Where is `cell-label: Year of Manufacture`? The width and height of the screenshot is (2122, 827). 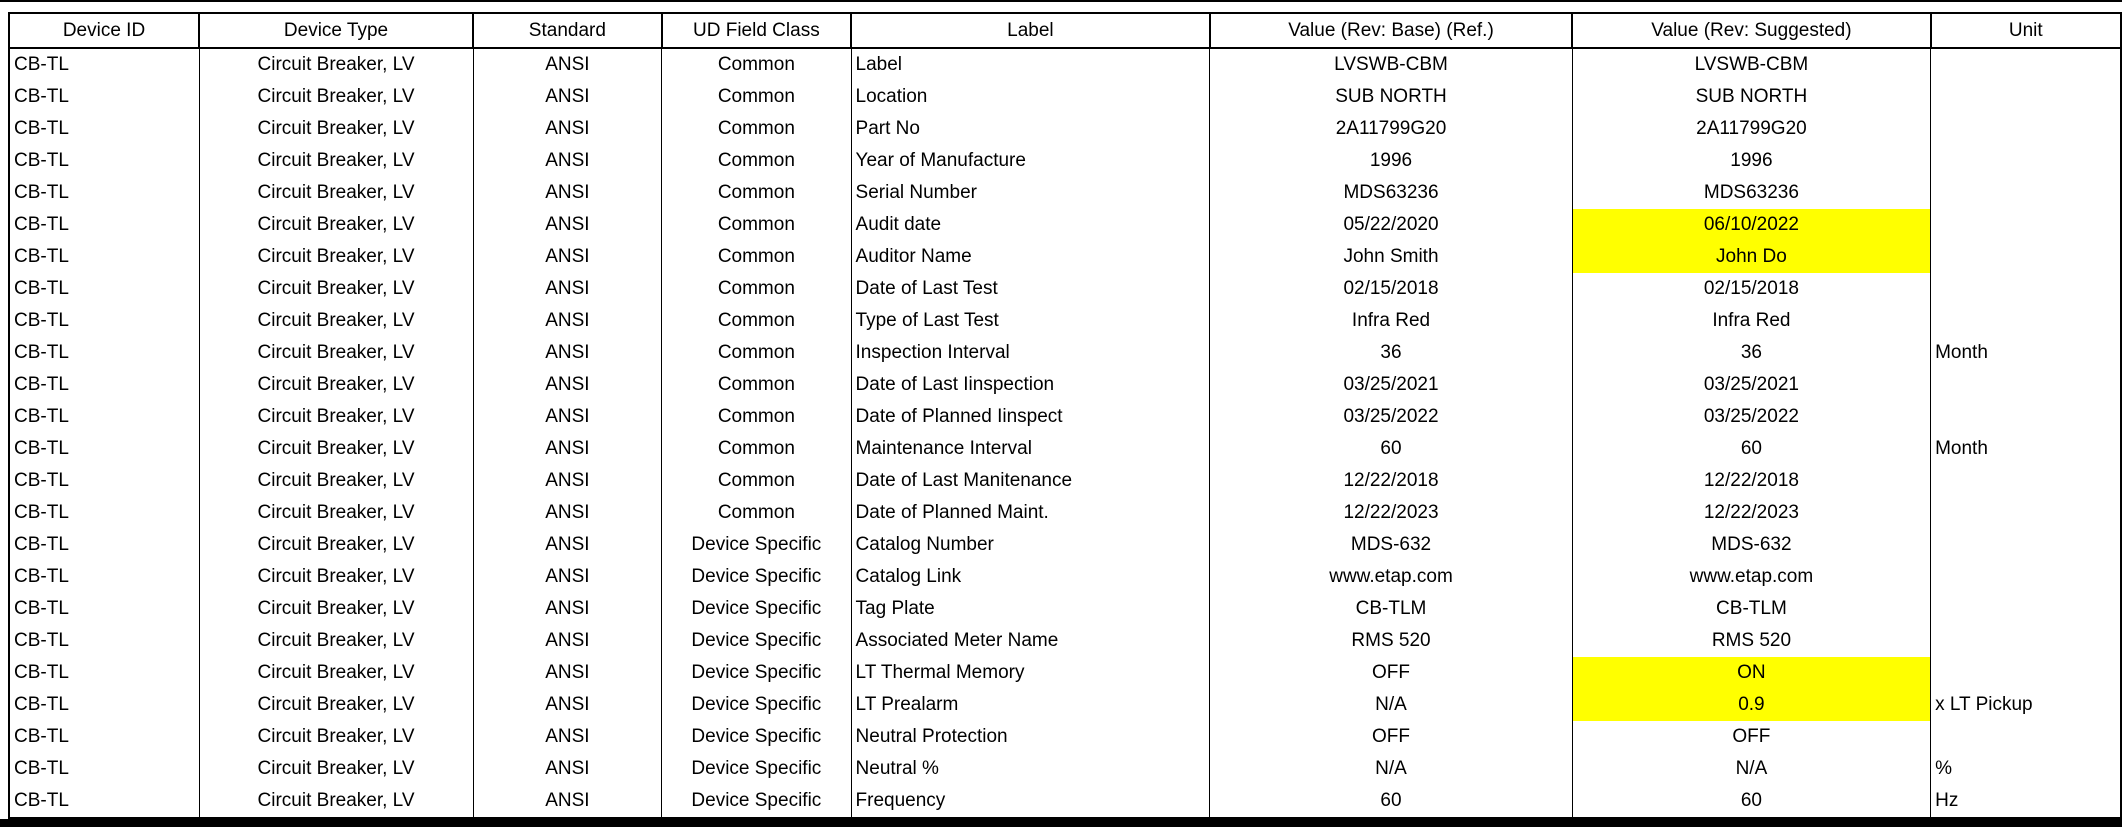
cell-label: Year of Manufacture is located at coordinates (1030, 161).